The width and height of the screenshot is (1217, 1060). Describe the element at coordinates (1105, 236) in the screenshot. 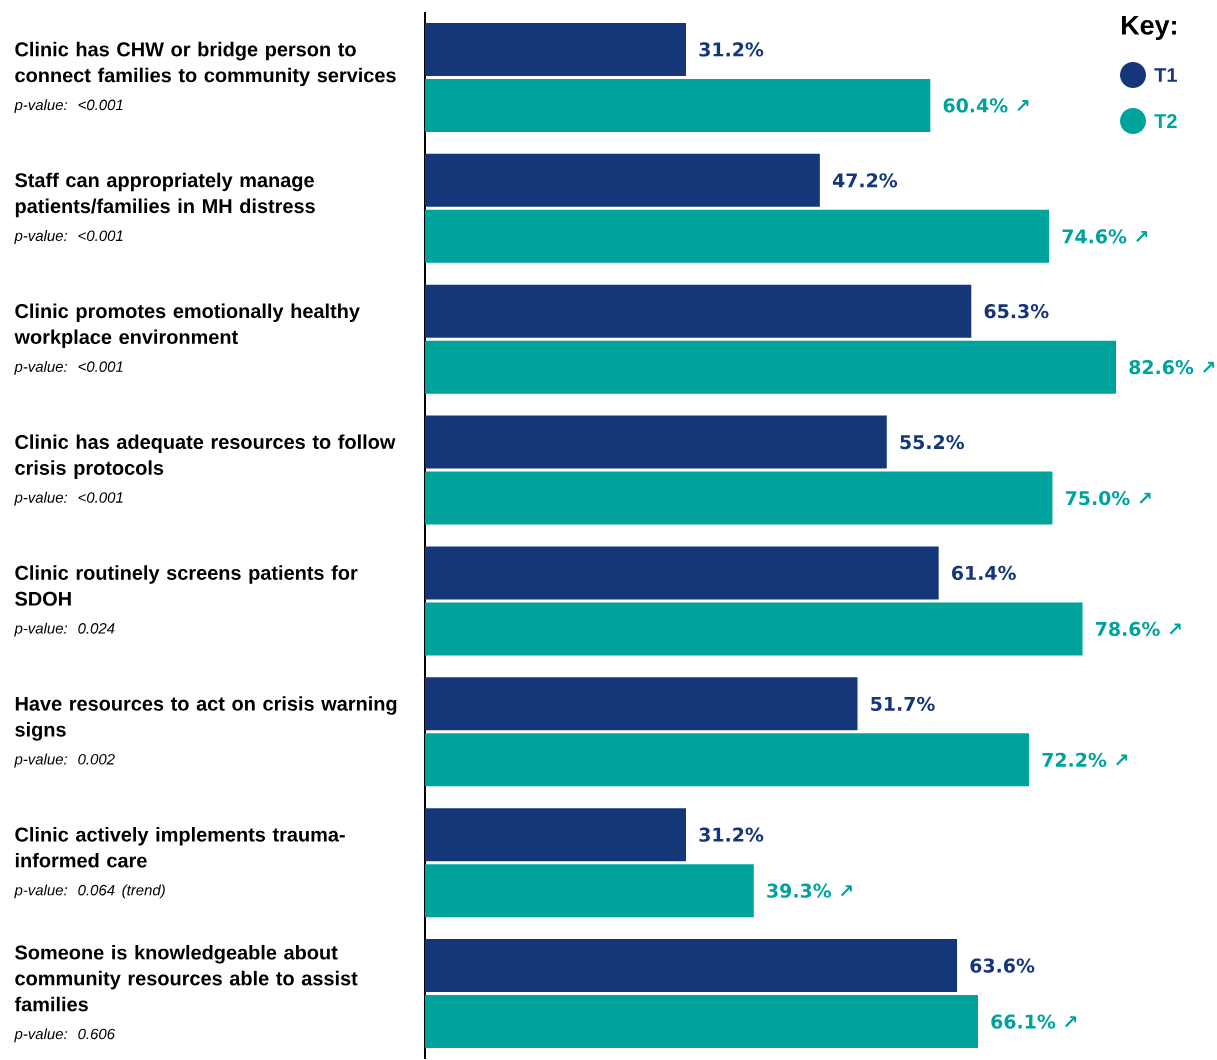

I see `data-label: 74.6% ↗` at that location.